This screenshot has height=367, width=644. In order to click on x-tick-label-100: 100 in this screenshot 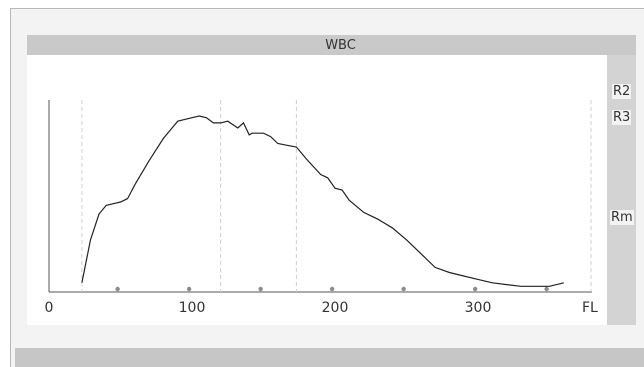, I will do `click(192, 308)`.